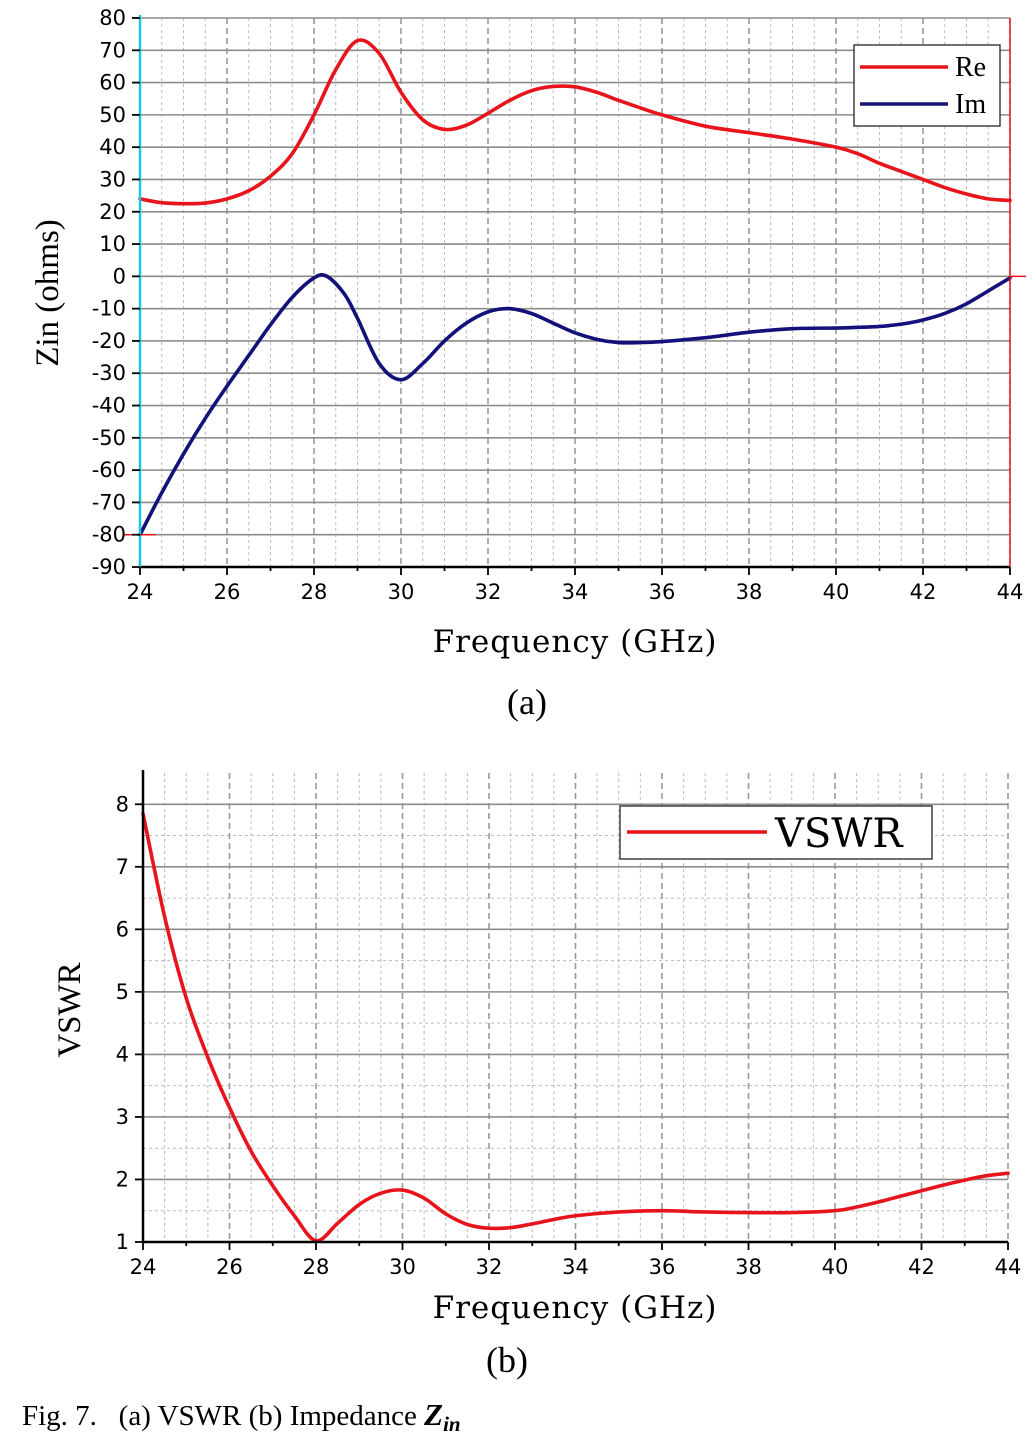 The image size is (1035, 1433). Describe the element at coordinates (48, 293) in the screenshot. I see `chart-a-y-axis-label: Zin (ohms)` at that location.